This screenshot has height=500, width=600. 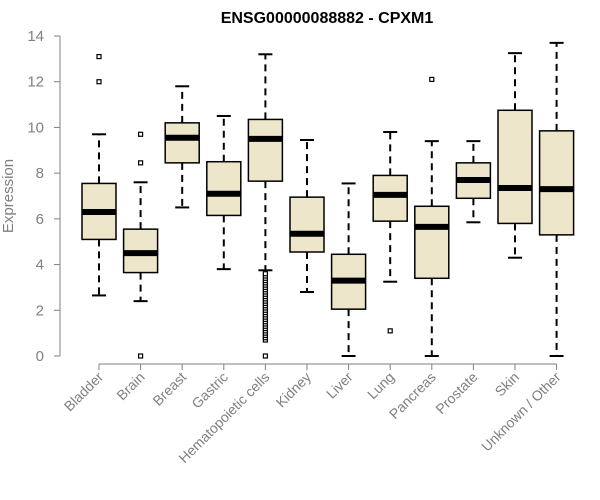 What do you see at coordinates (348, 269) in the screenshot?
I see `box-liver` at bounding box center [348, 269].